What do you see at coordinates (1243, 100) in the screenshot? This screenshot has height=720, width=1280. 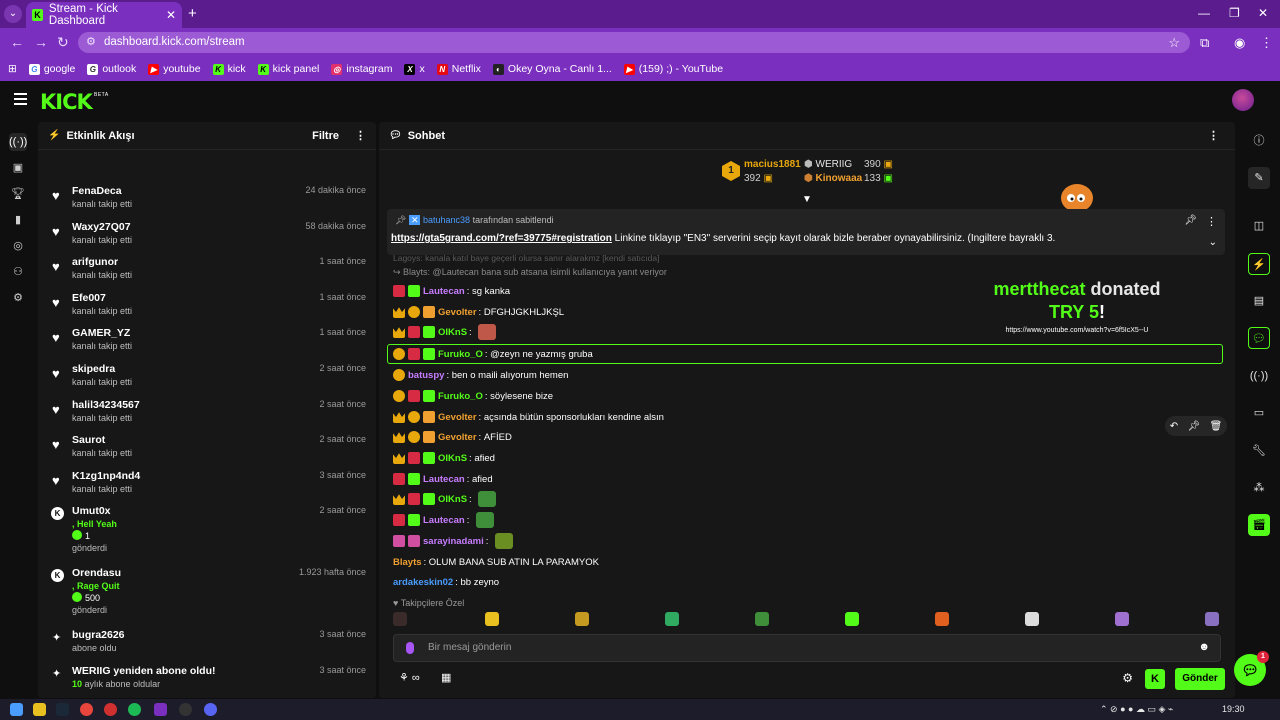 I see `user-avatar` at bounding box center [1243, 100].